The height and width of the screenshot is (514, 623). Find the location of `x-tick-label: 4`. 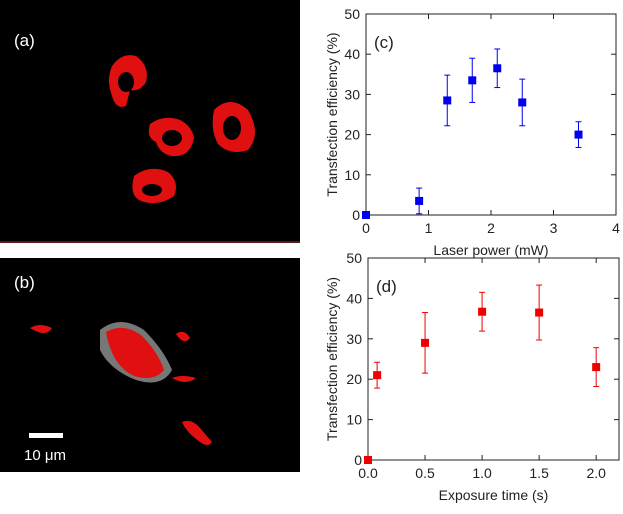

x-tick-label: 4 is located at coordinates (616, 228).